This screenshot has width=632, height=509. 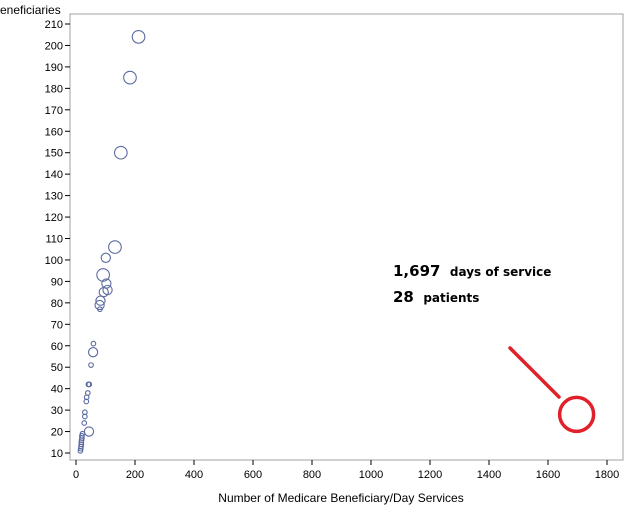 I want to click on y-tick-label: 10, so click(x=57, y=454).